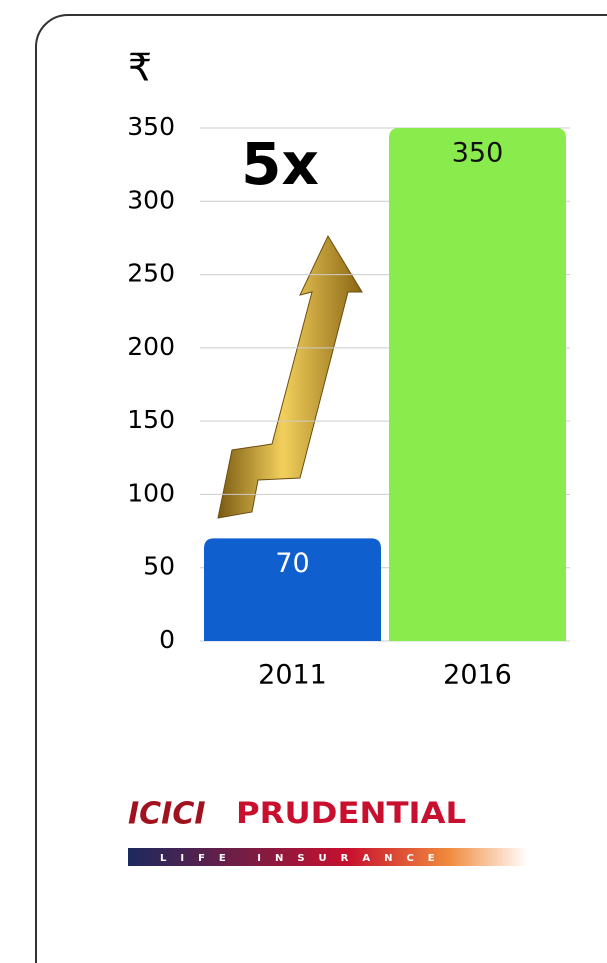 The height and width of the screenshot is (963, 607). I want to click on y-tick-label: 50, so click(159, 566).